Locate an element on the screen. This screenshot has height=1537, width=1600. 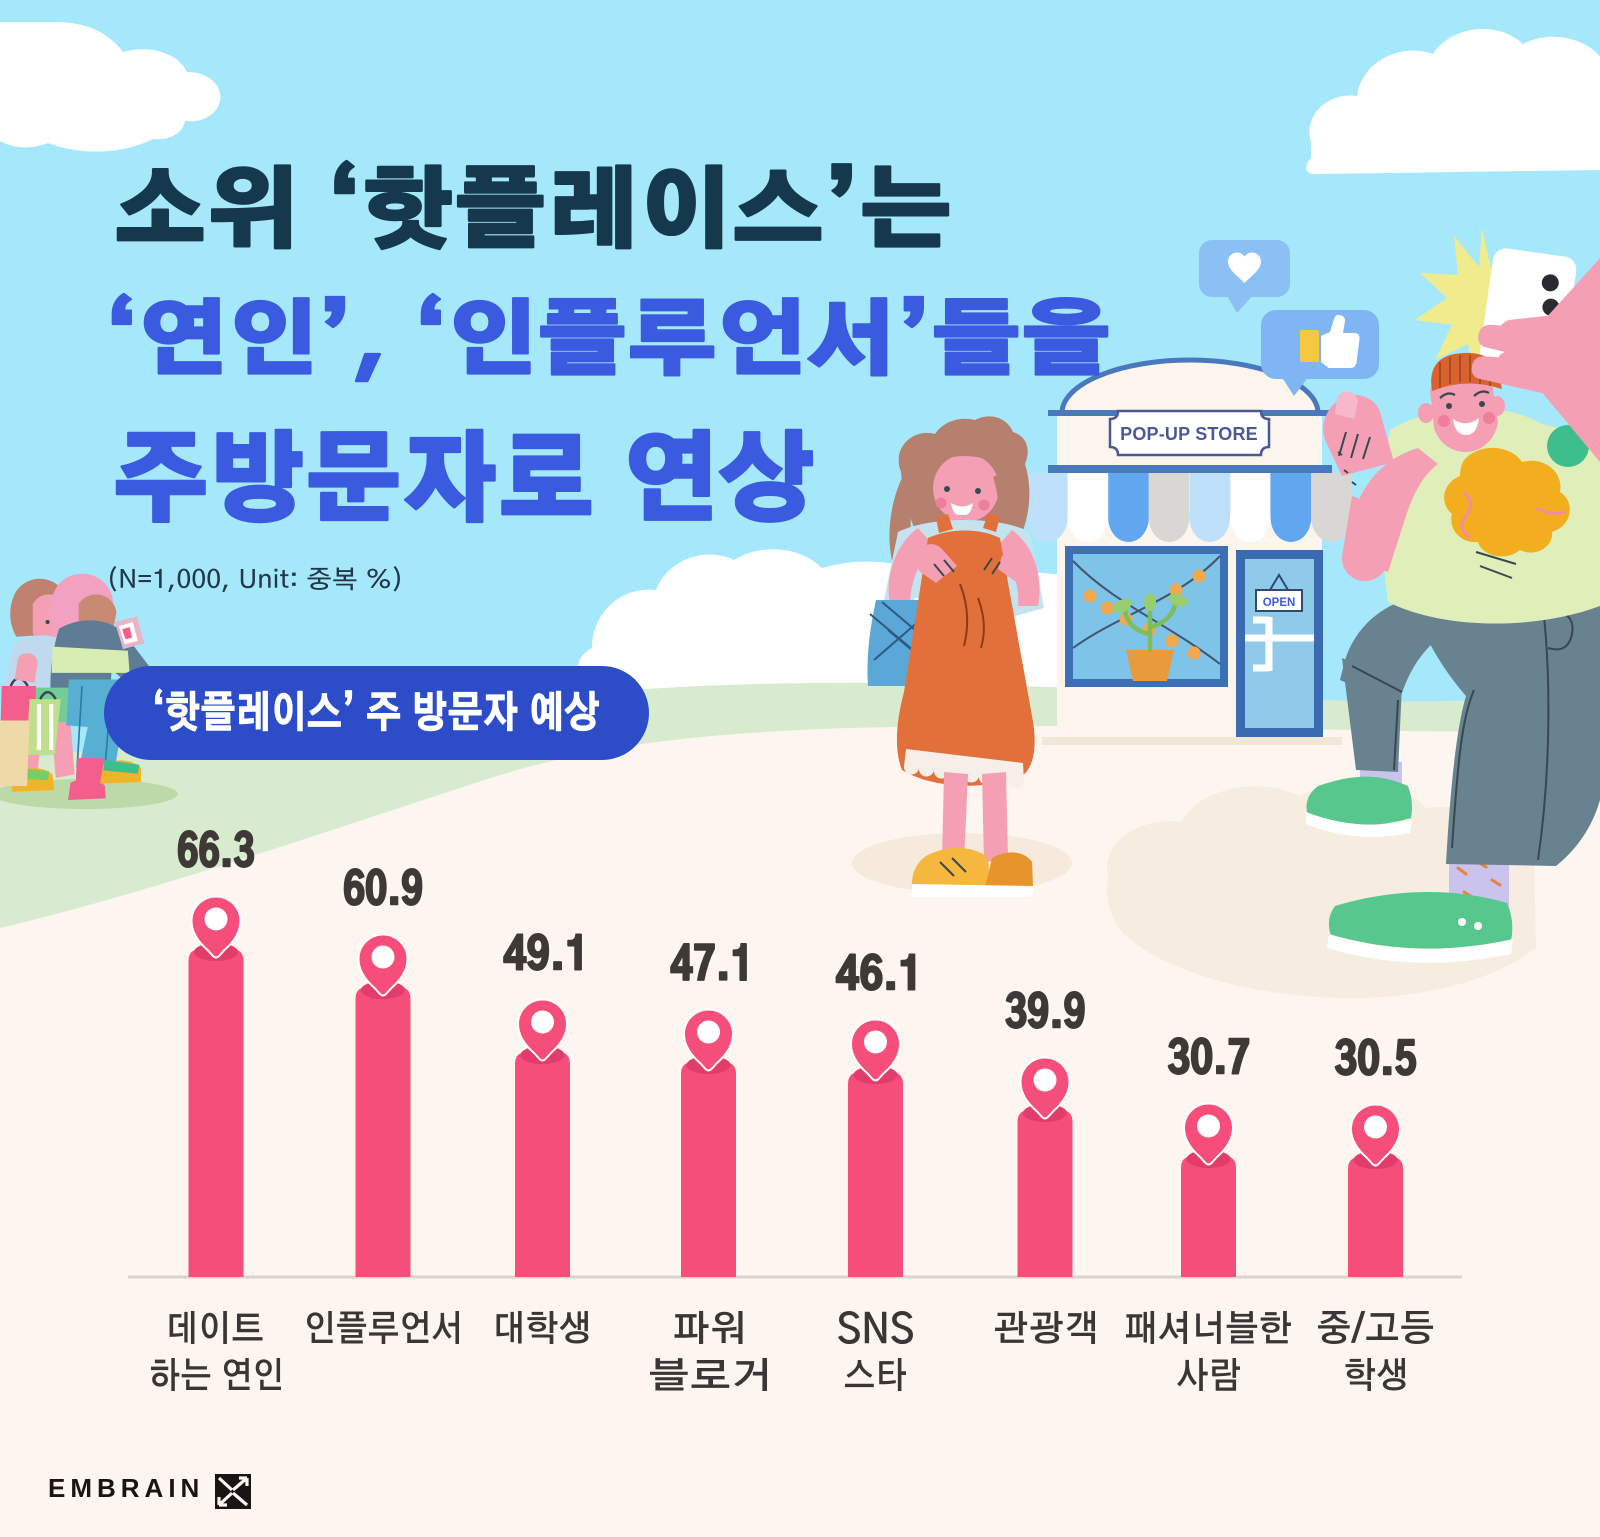
svg-text: EMBRAIN is located at coordinates (126, 1488).